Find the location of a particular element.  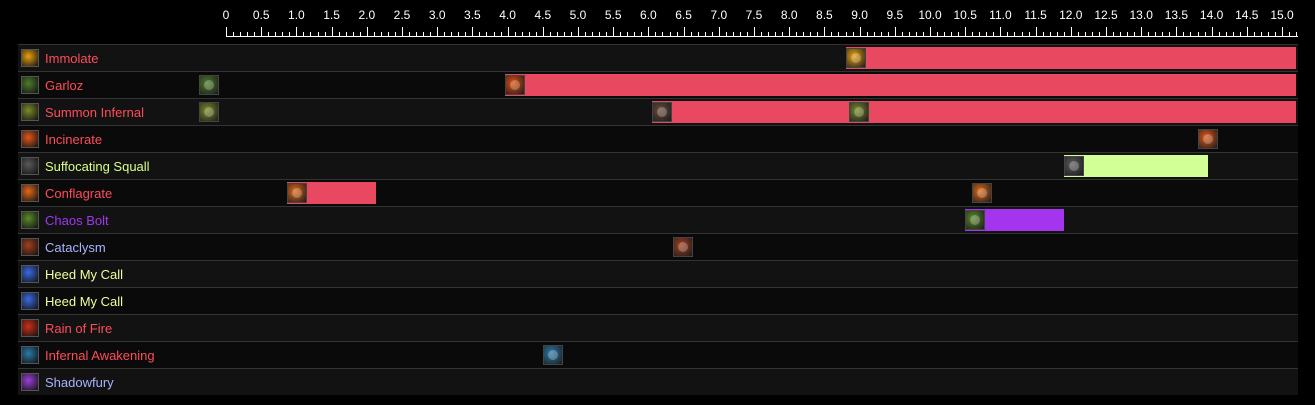

axis-tick-label: 6.5 is located at coordinates (683, 15).